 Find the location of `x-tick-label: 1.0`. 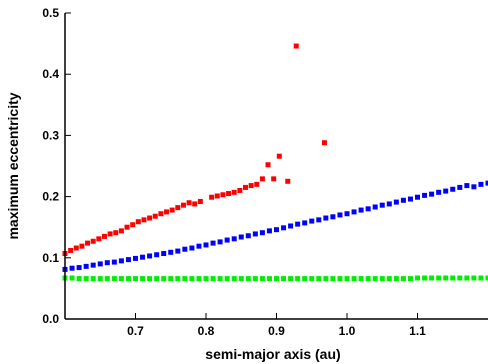

x-tick-label: 1.0 is located at coordinates (347, 331).